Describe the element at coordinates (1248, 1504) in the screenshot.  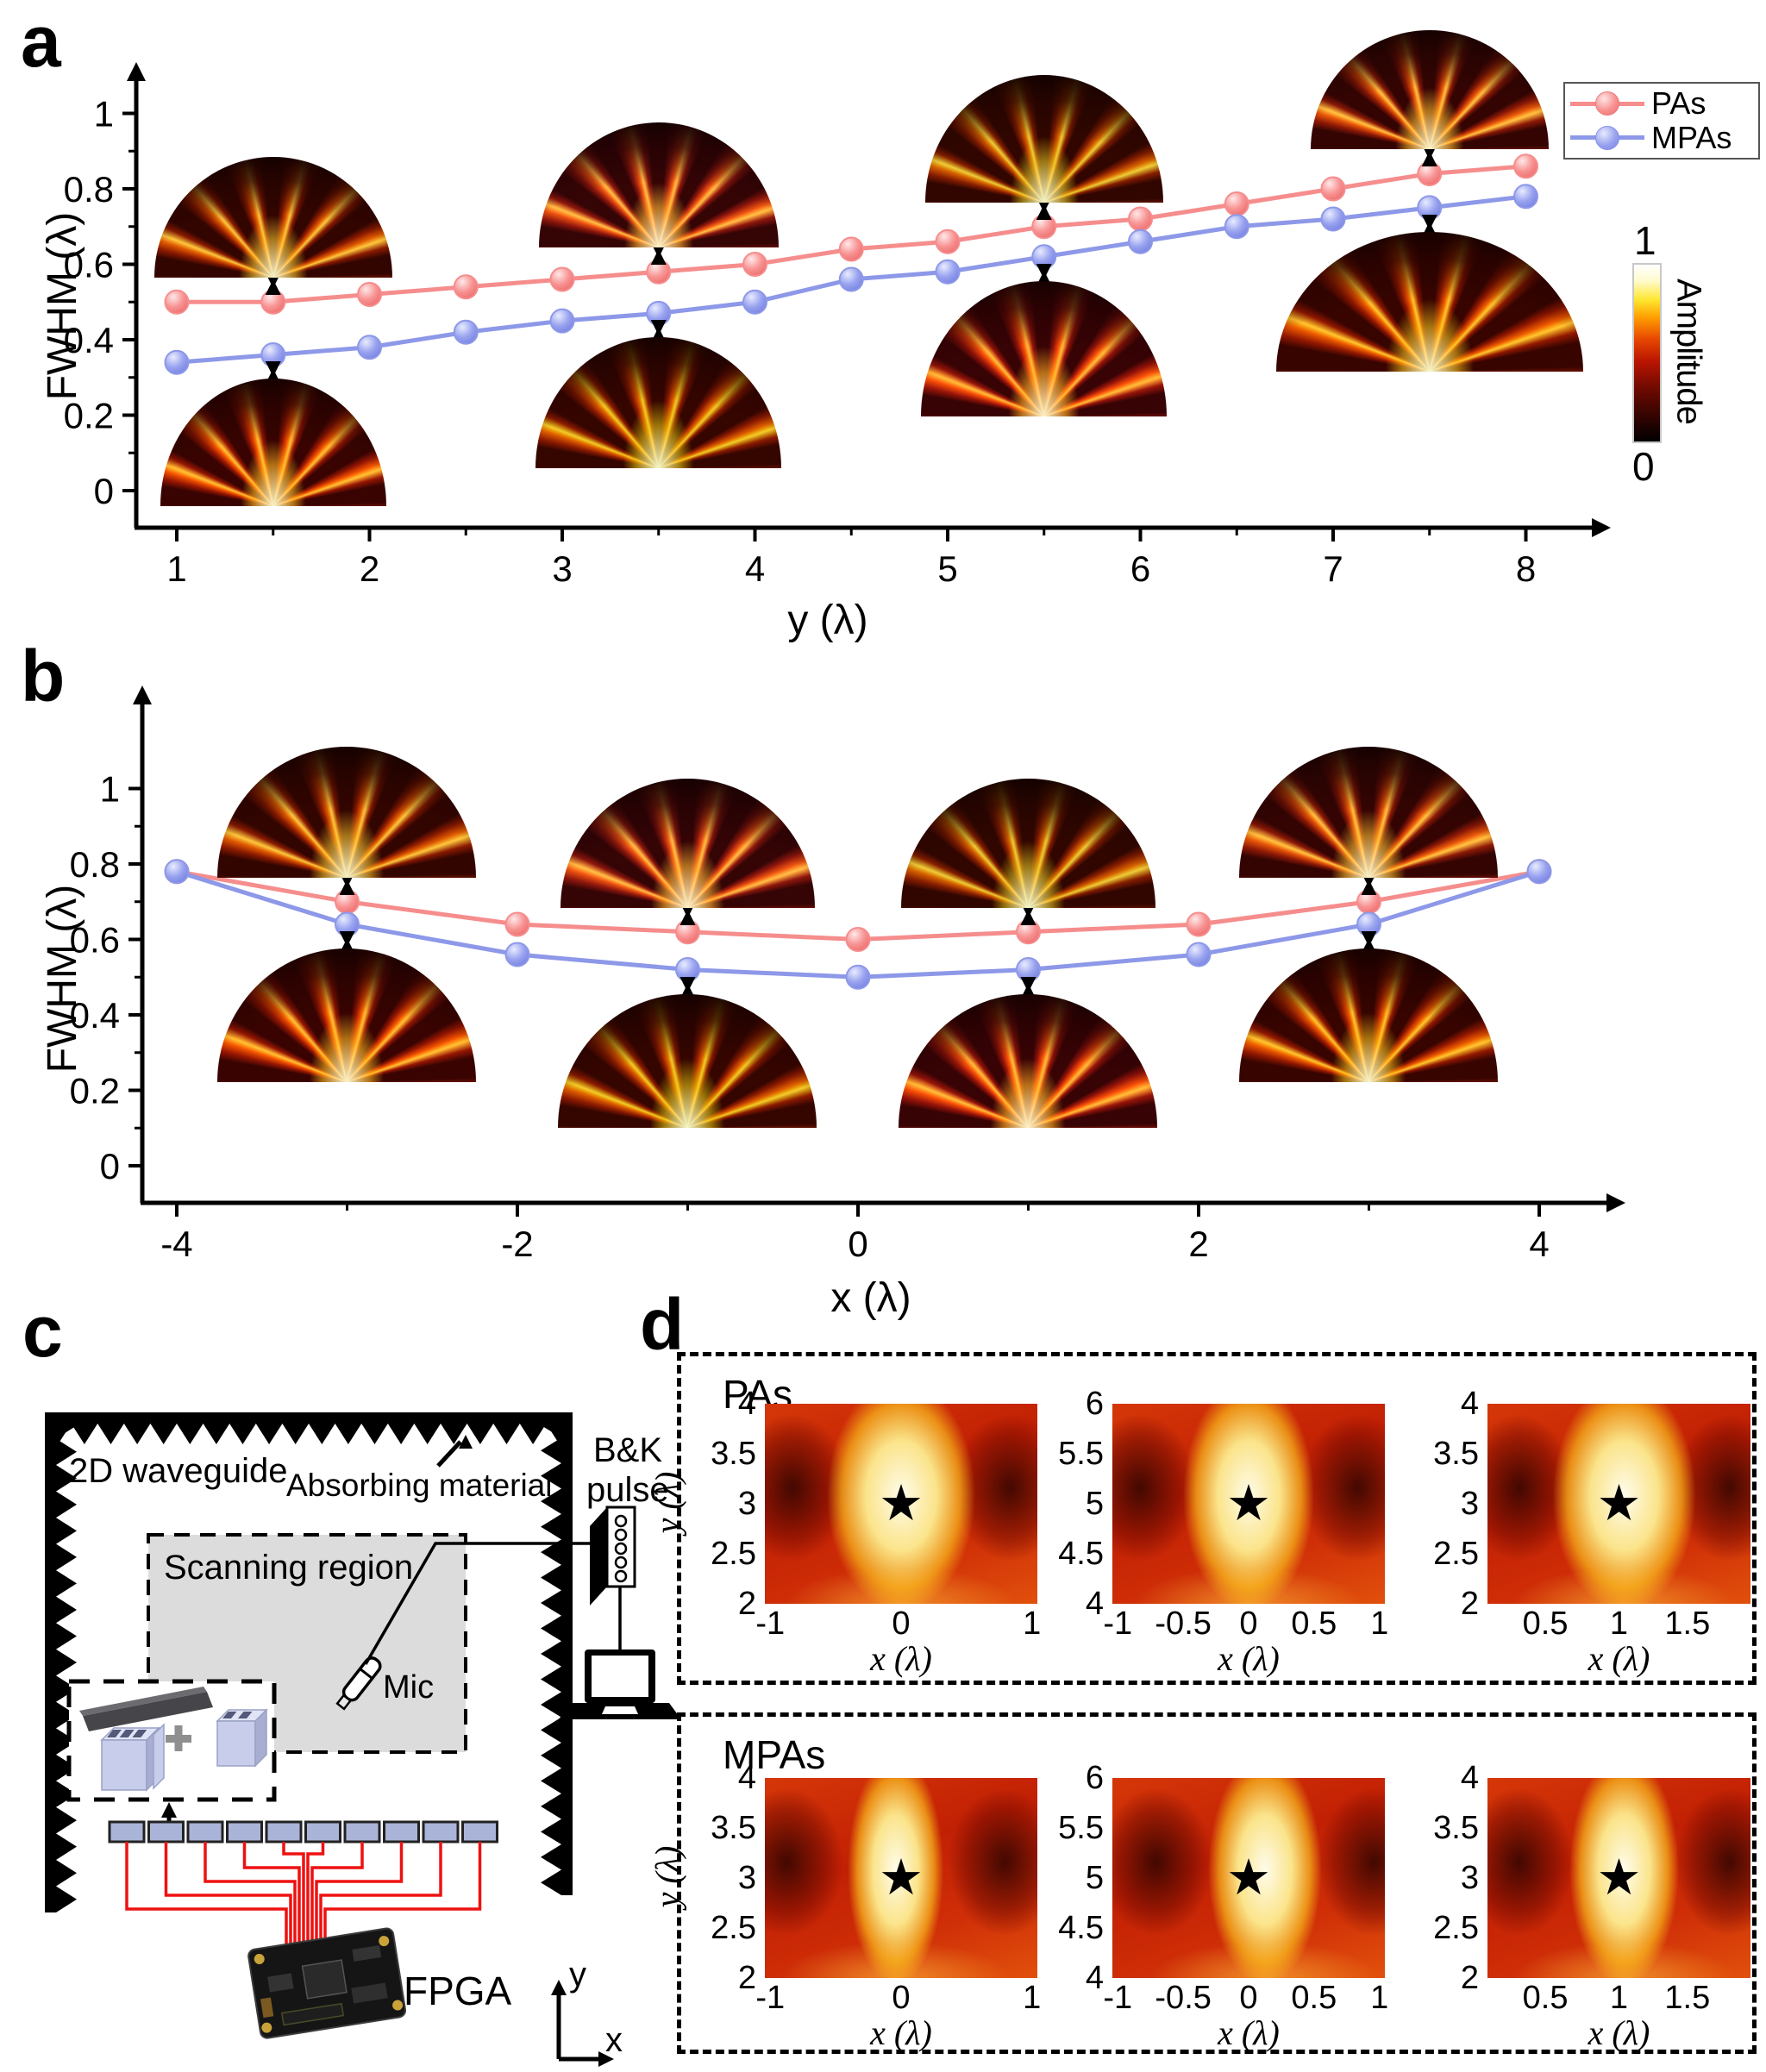
I see `heatmap-pas-2: ★` at that location.